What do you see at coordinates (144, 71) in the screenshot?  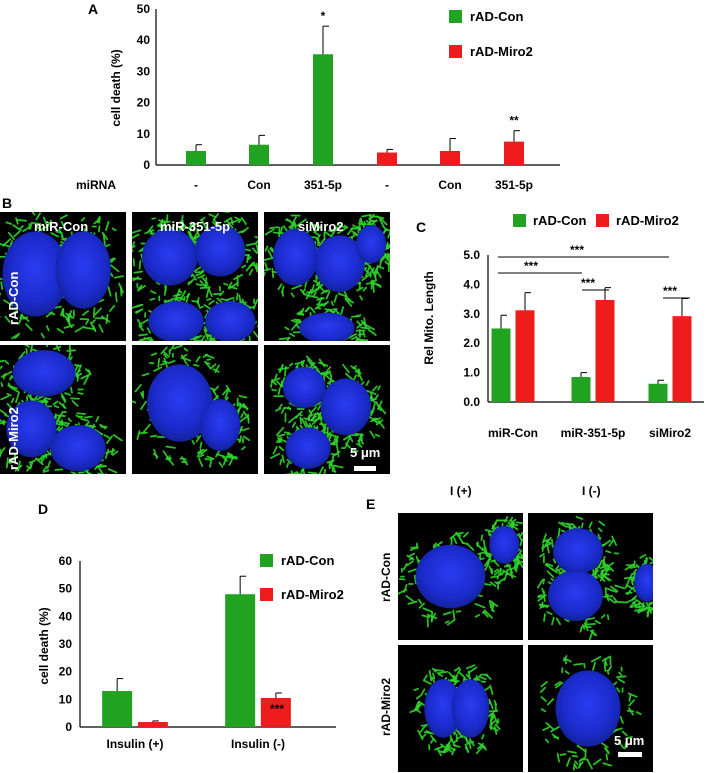 I see `panel-a-ytick: 30` at bounding box center [144, 71].